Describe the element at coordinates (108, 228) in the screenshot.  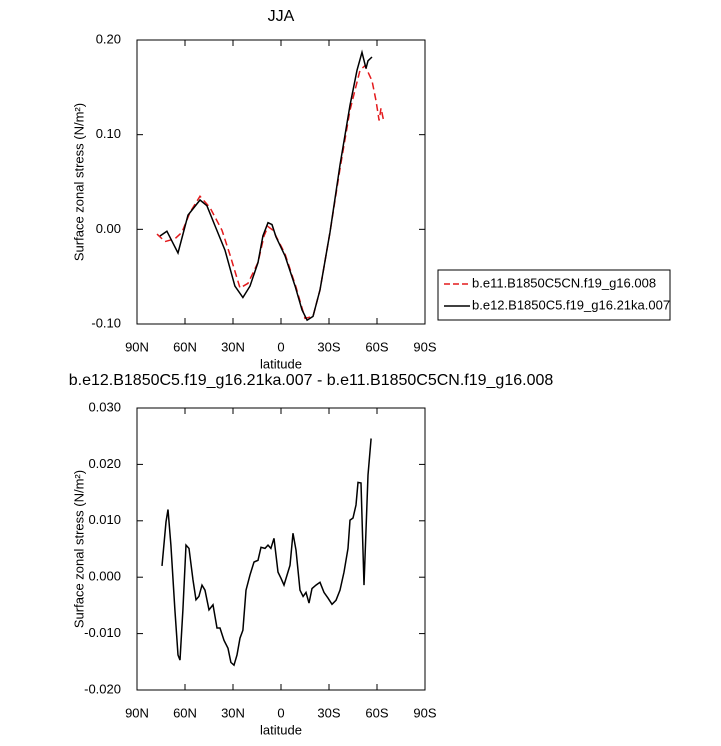
I see `y-tick-label: 0.00` at that location.